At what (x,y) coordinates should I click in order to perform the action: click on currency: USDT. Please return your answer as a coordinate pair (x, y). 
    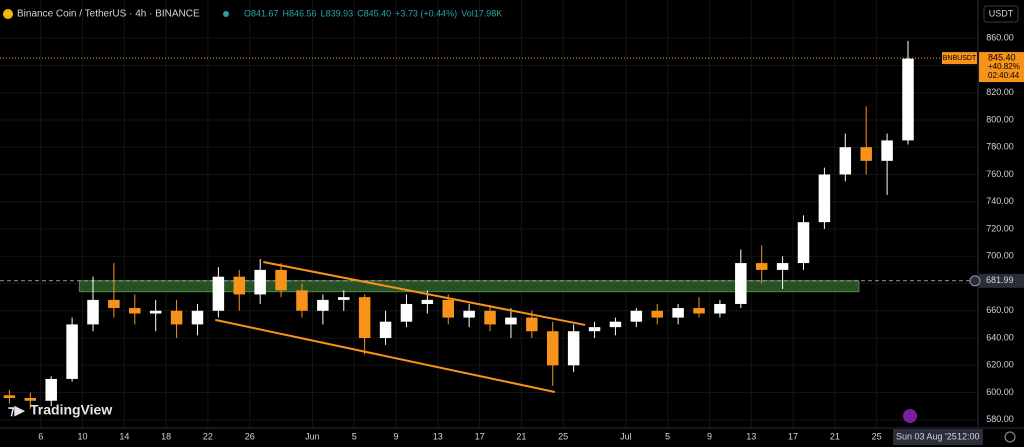
    Looking at the image, I should click on (1001, 13).